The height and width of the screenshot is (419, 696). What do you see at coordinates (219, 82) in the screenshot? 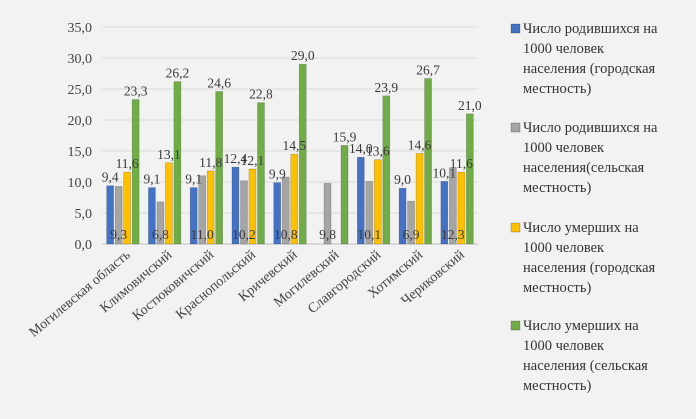
I see `data-label: 24,6` at bounding box center [219, 82].